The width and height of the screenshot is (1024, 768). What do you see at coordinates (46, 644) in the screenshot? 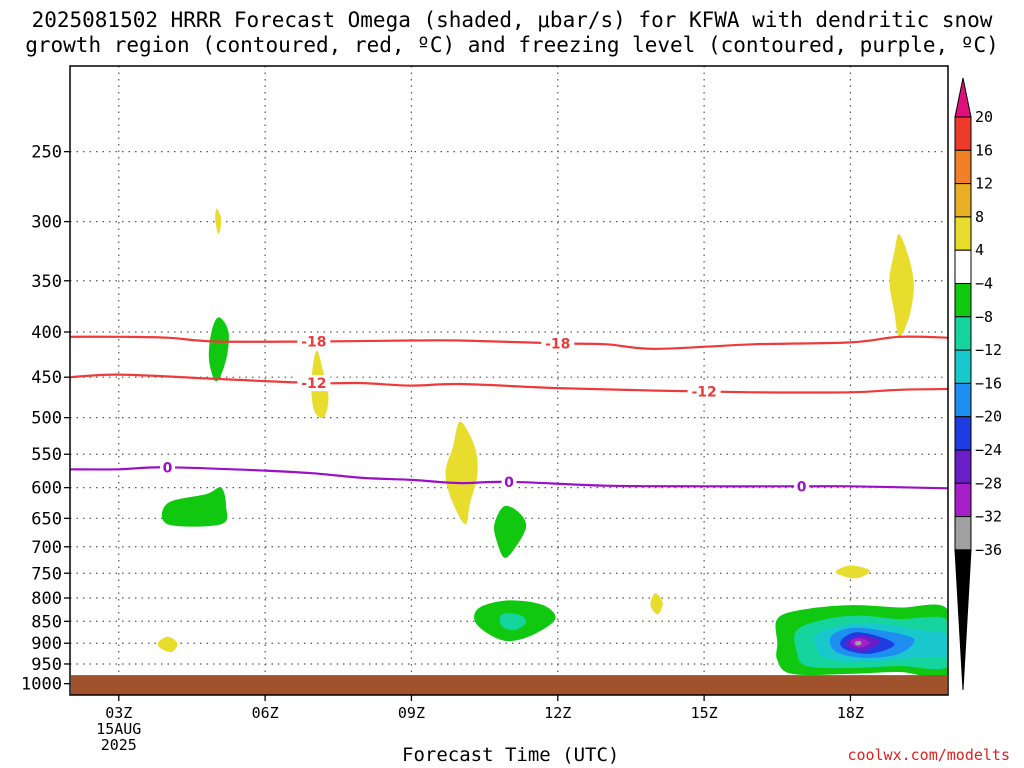
I see `y-tick-label-900: 900` at bounding box center [46, 644].